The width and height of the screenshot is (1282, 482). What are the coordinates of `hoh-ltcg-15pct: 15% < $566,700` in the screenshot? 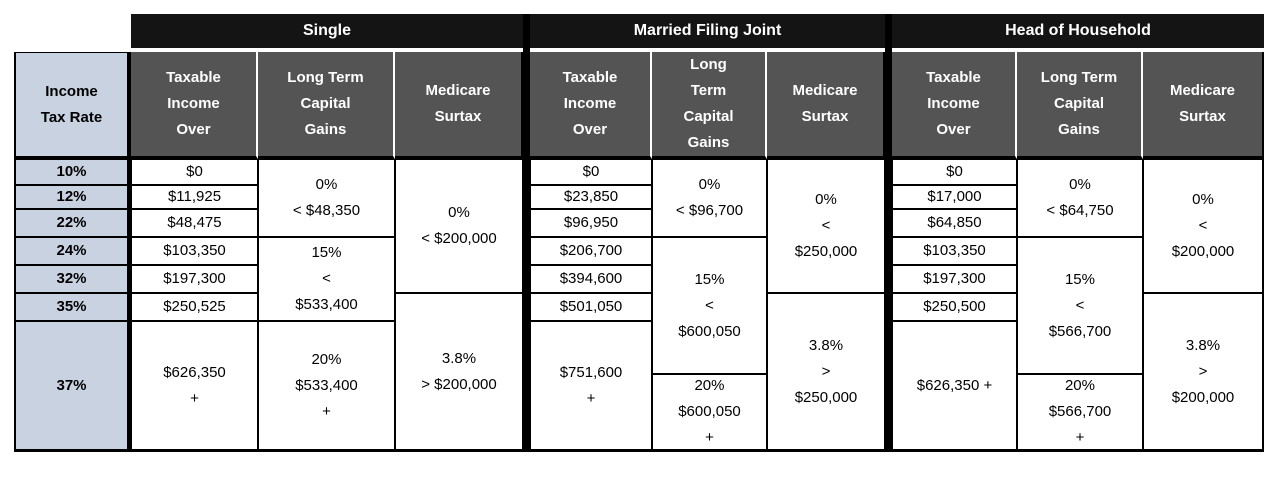 It's located at (1080, 305).